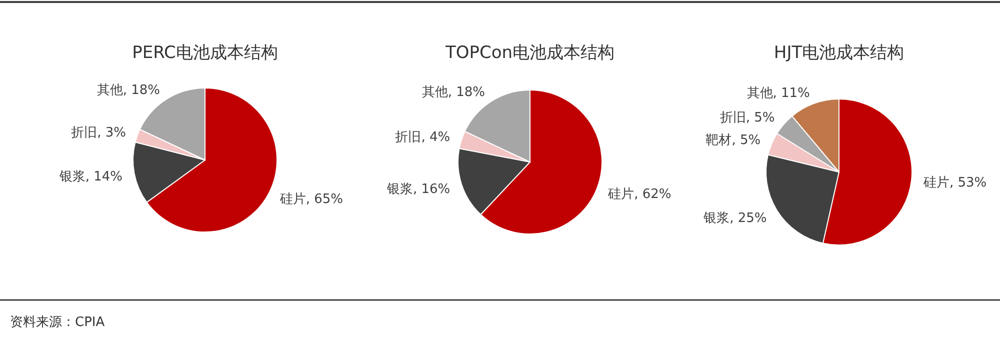  I want to click on chart-title: HJT电池成本结构, so click(839, 53).